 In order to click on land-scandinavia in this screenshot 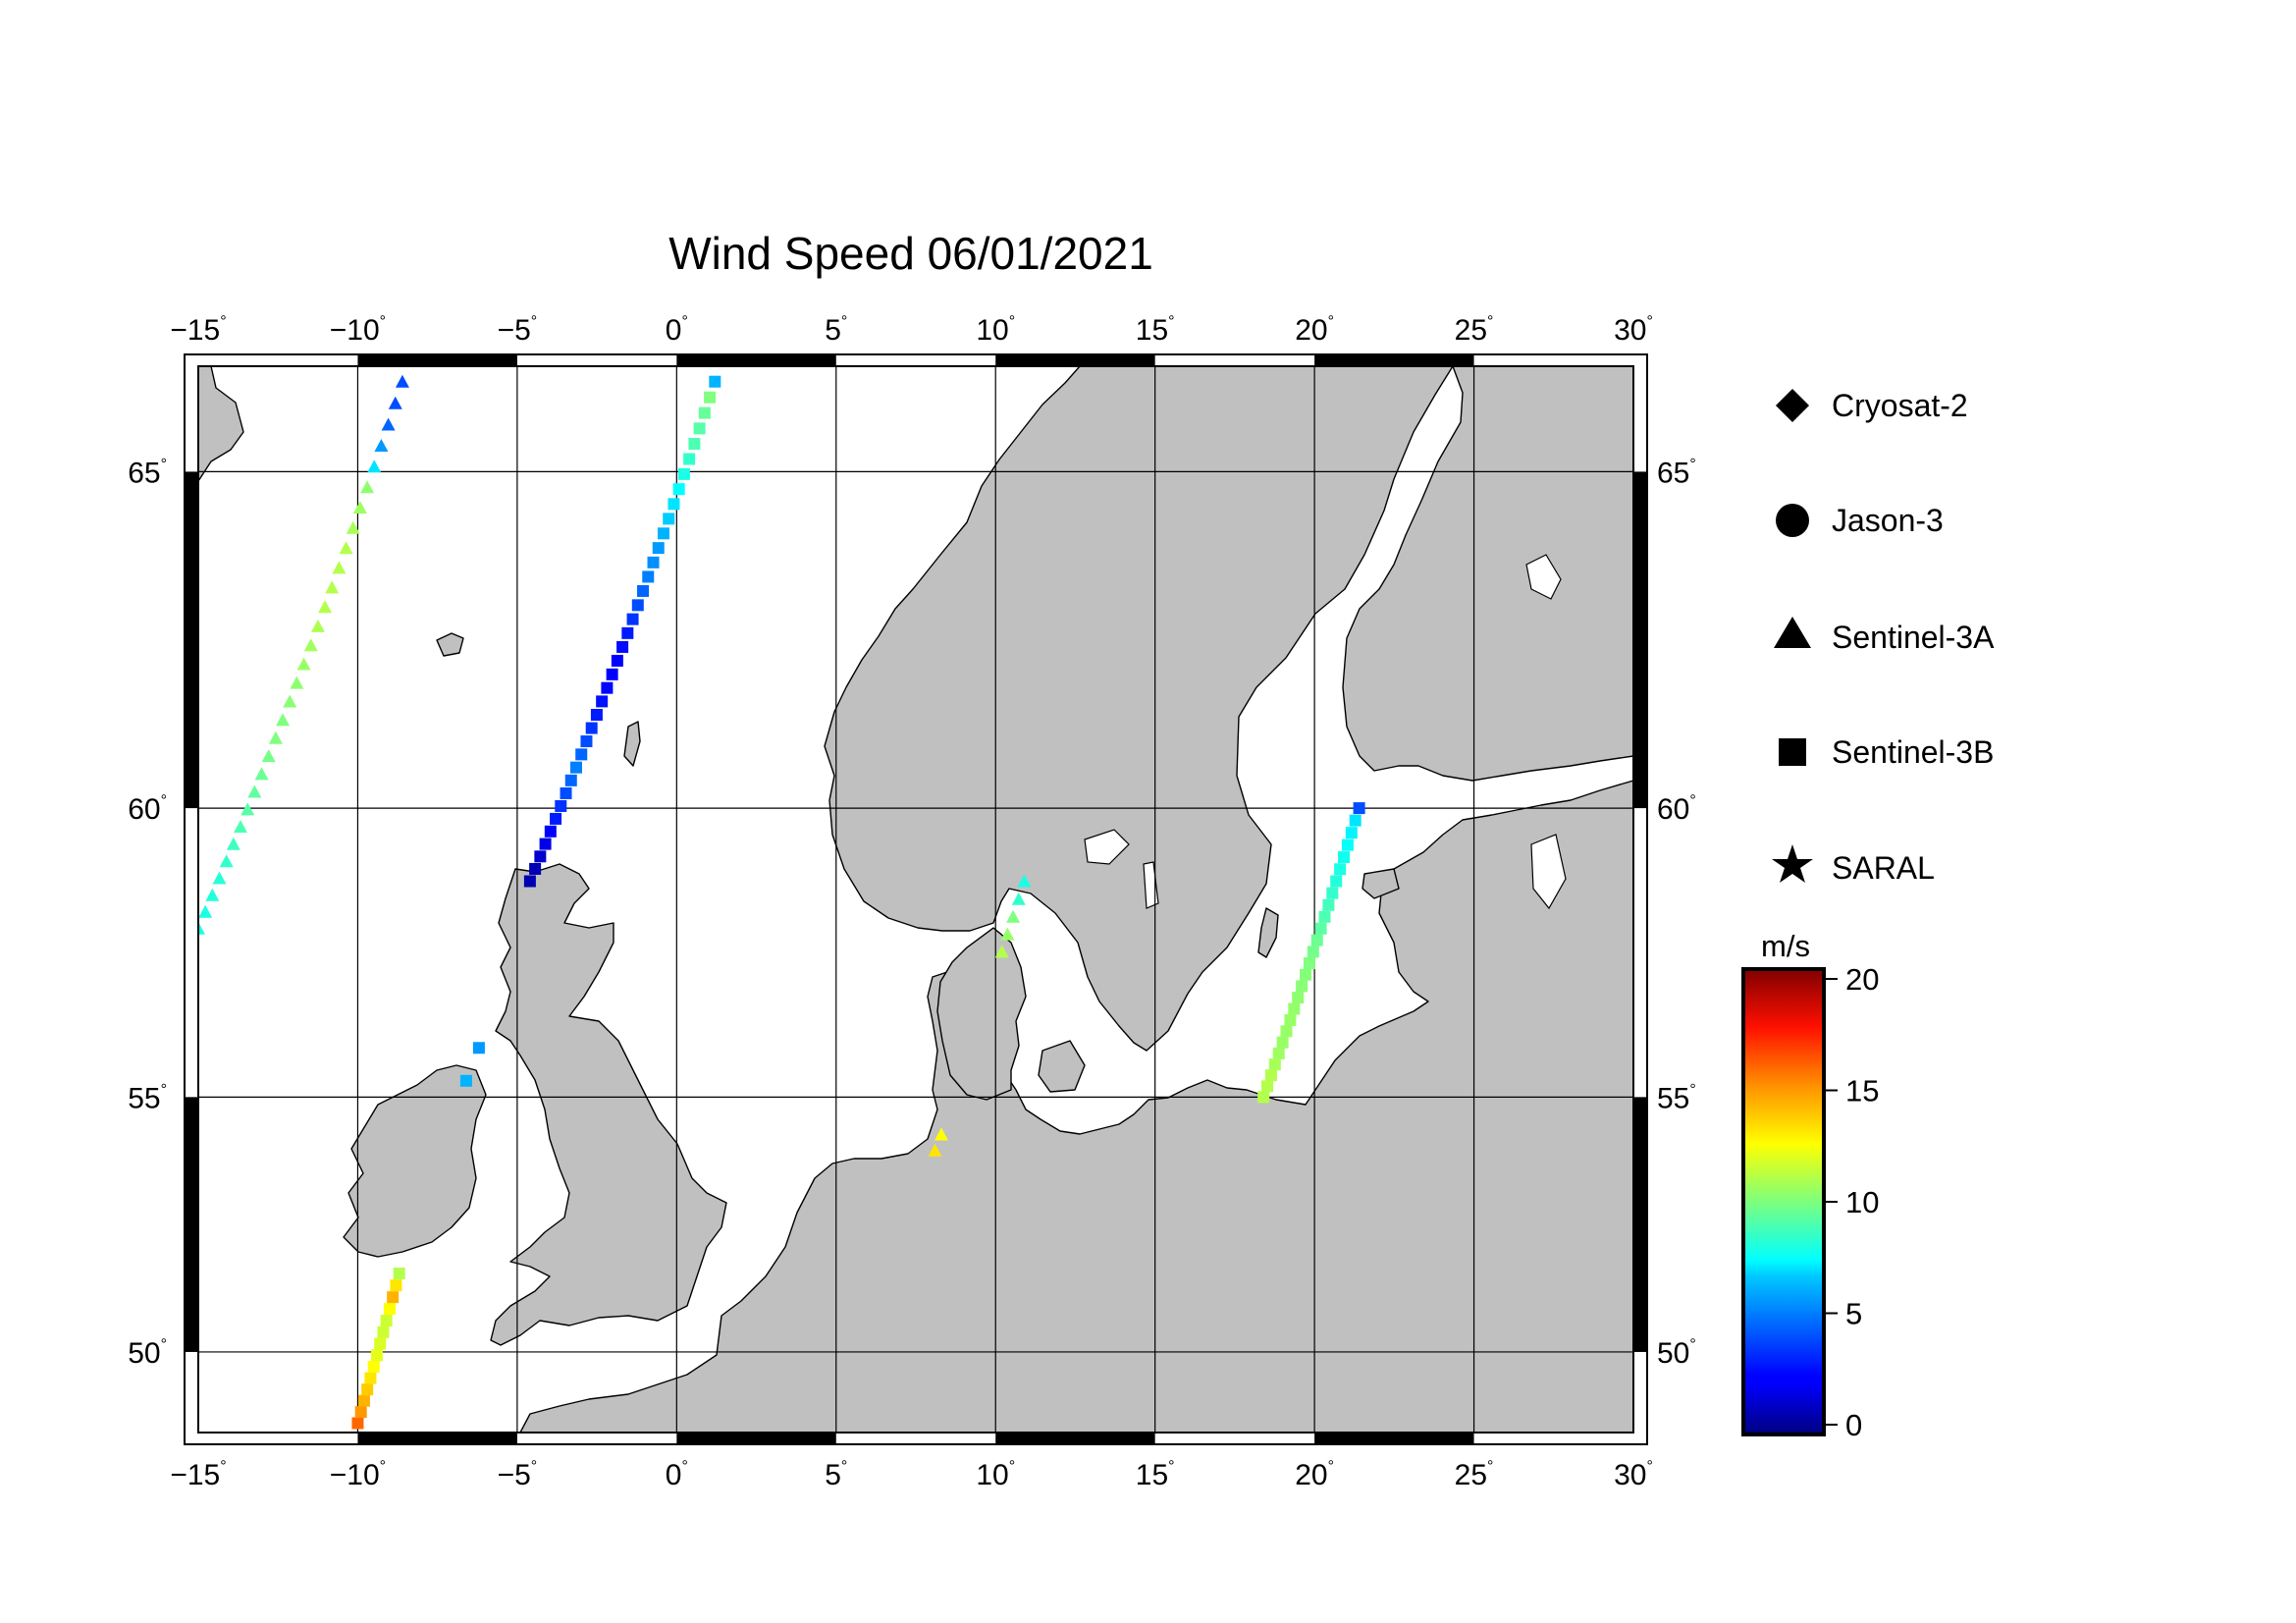, I will do `click(1139, 709)`.